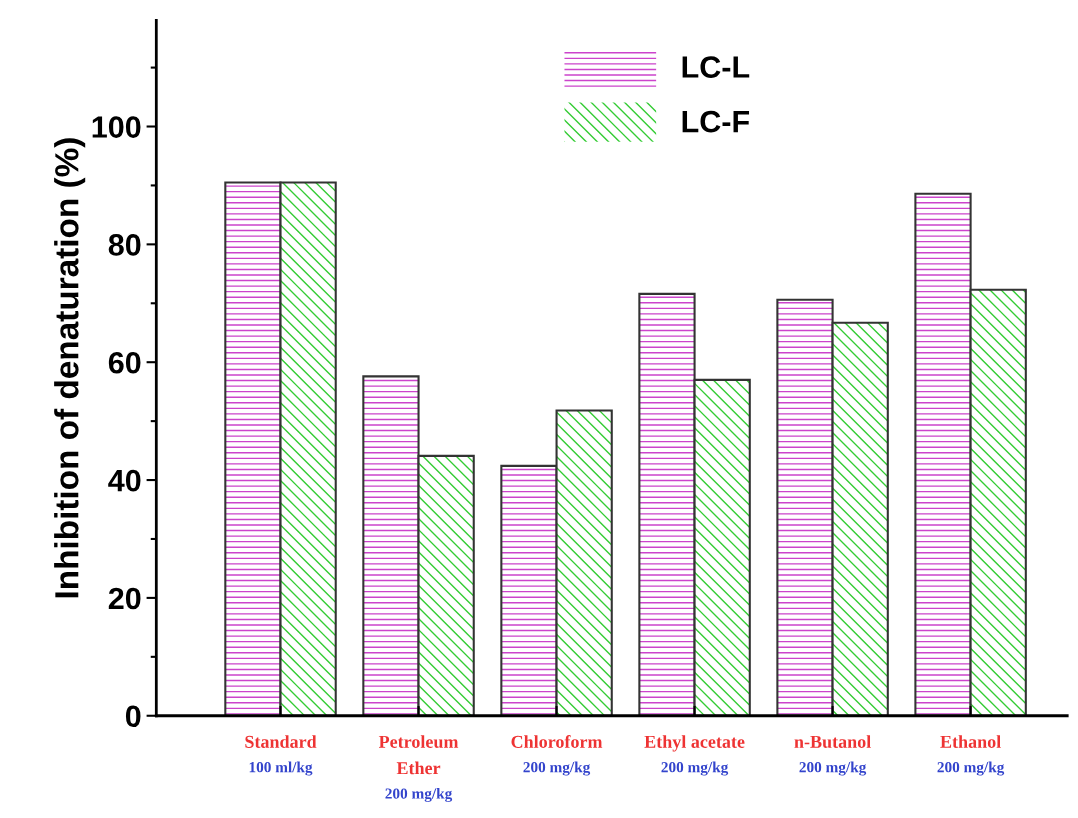 This screenshot has width=1078, height=818. Describe the element at coordinates (716, 67) in the screenshot. I see `legend-label: LC-L` at that location.